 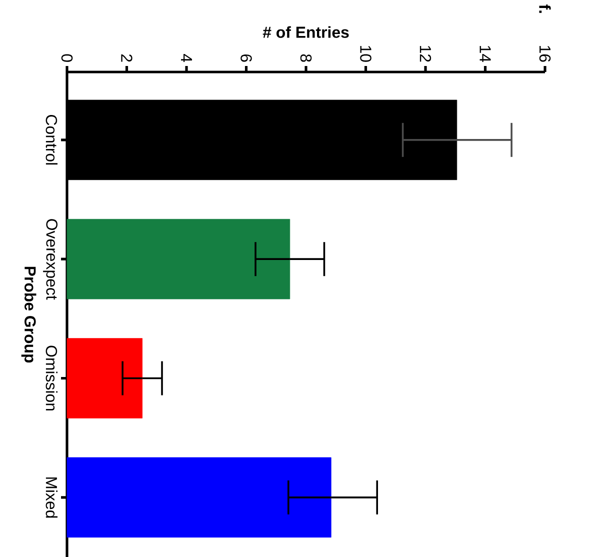 What do you see at coordinates (52, 378) in the screenshot?
I see `y-tick-label: Omission` at bounding box center [52, 378].